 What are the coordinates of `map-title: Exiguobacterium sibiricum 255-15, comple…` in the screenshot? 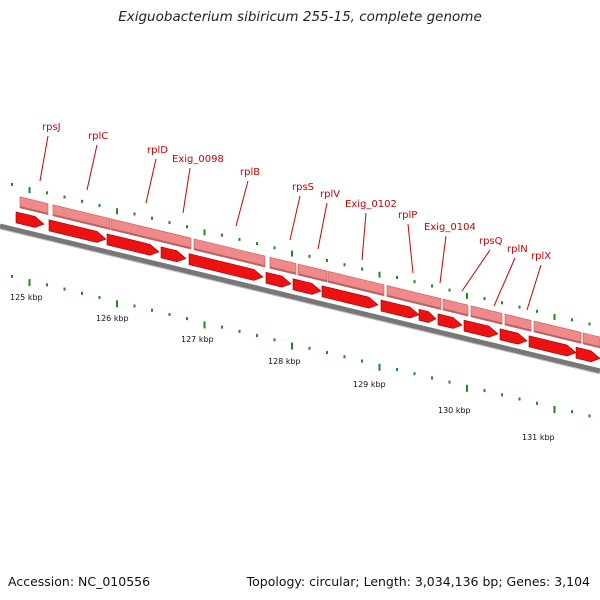 It's located at (300, 17).